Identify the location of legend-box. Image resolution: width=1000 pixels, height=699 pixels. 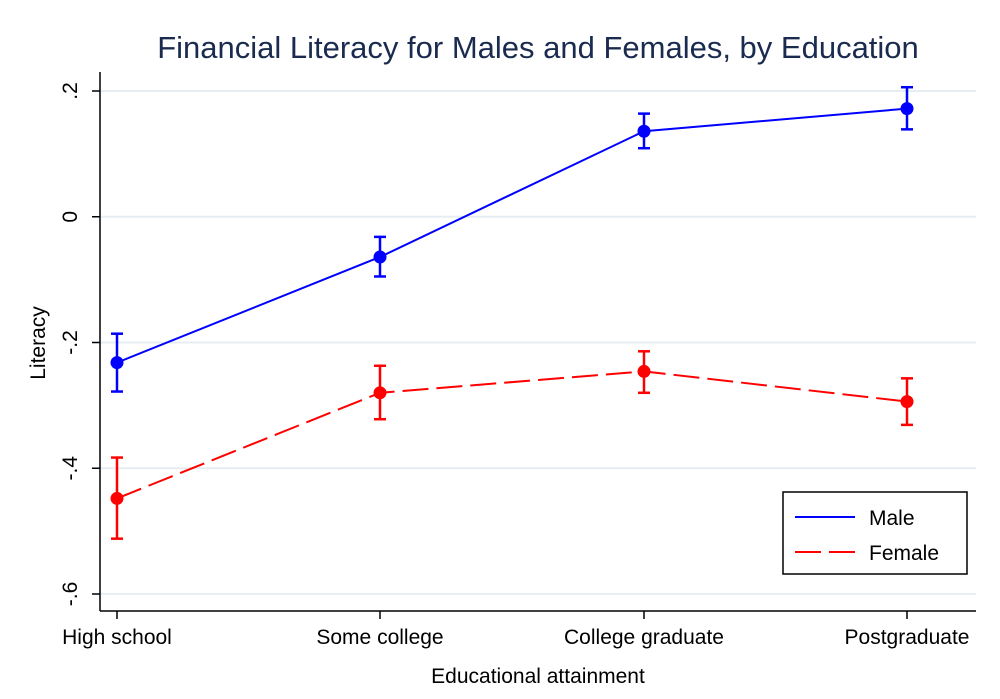
(875, 533).